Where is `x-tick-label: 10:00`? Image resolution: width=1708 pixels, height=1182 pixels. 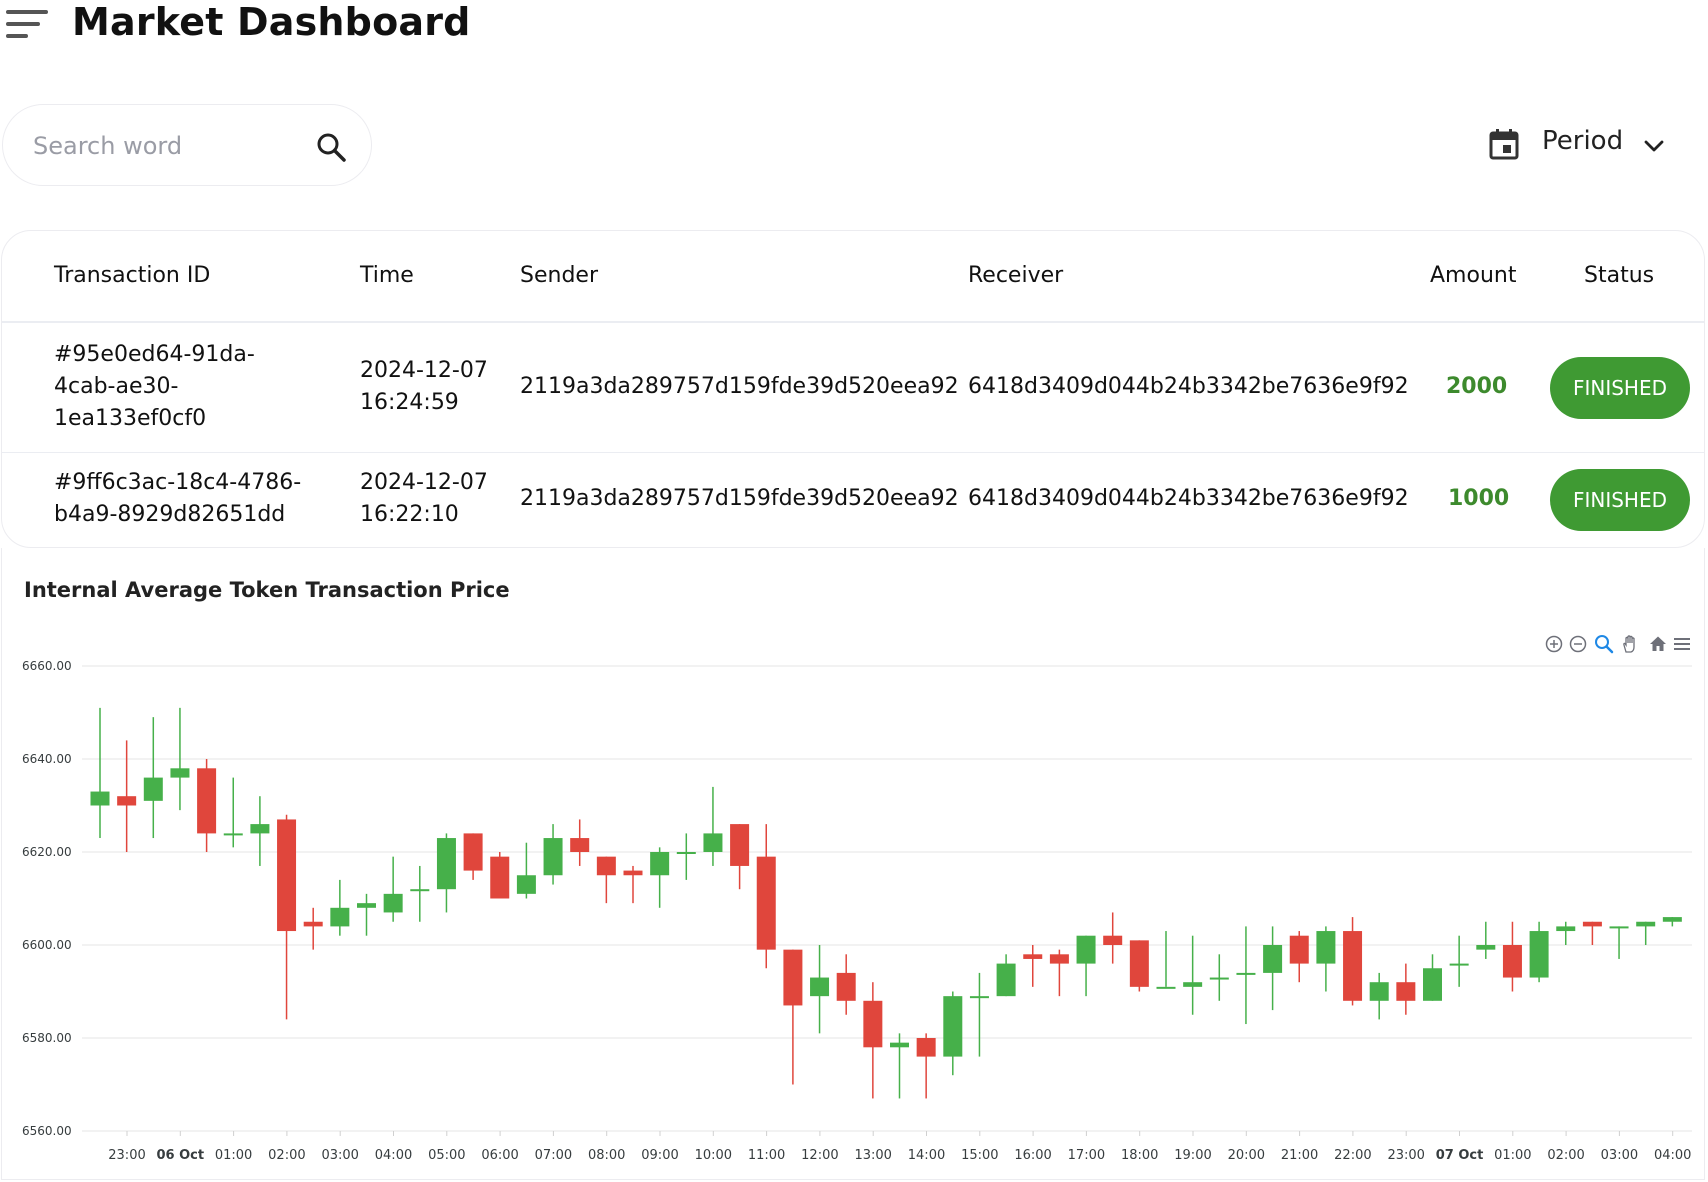
x-tick-label: 10:00 is located at coordinates (713, 1155).